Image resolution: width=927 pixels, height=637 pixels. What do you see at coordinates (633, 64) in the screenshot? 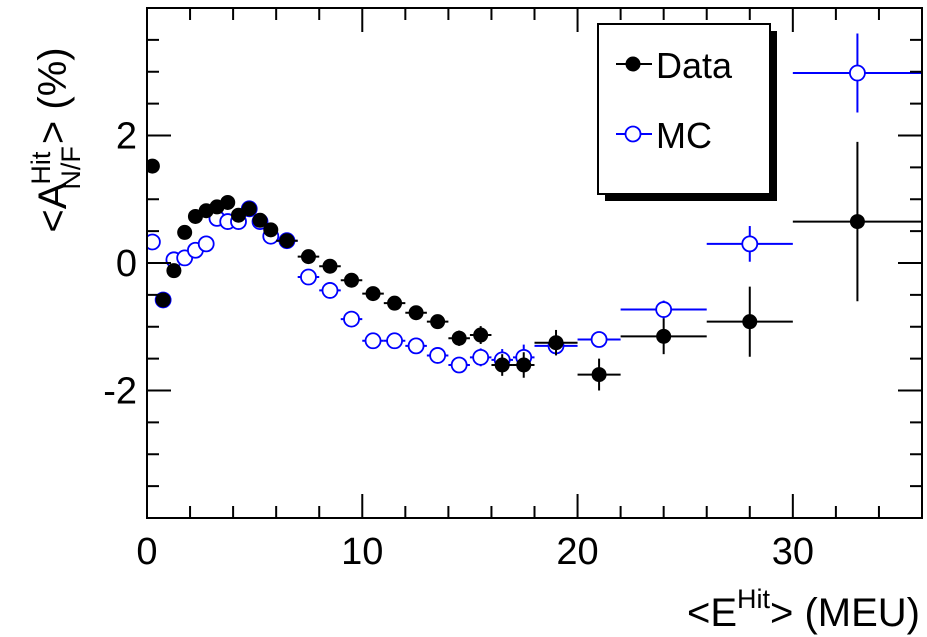
I see `legend-data-marker` at bounding box center [633, 64].